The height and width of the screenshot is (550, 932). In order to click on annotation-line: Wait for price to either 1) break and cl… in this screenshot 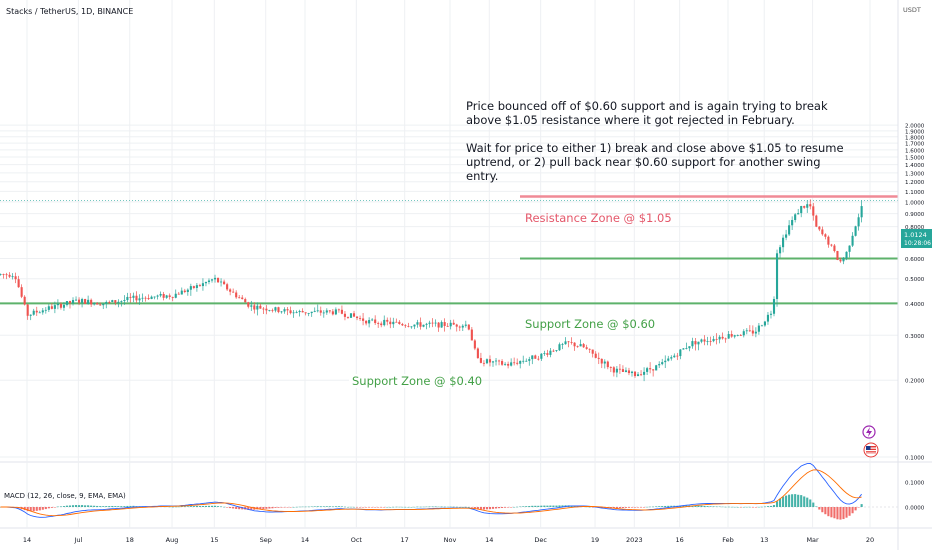, I will do `click(655, 148)`.